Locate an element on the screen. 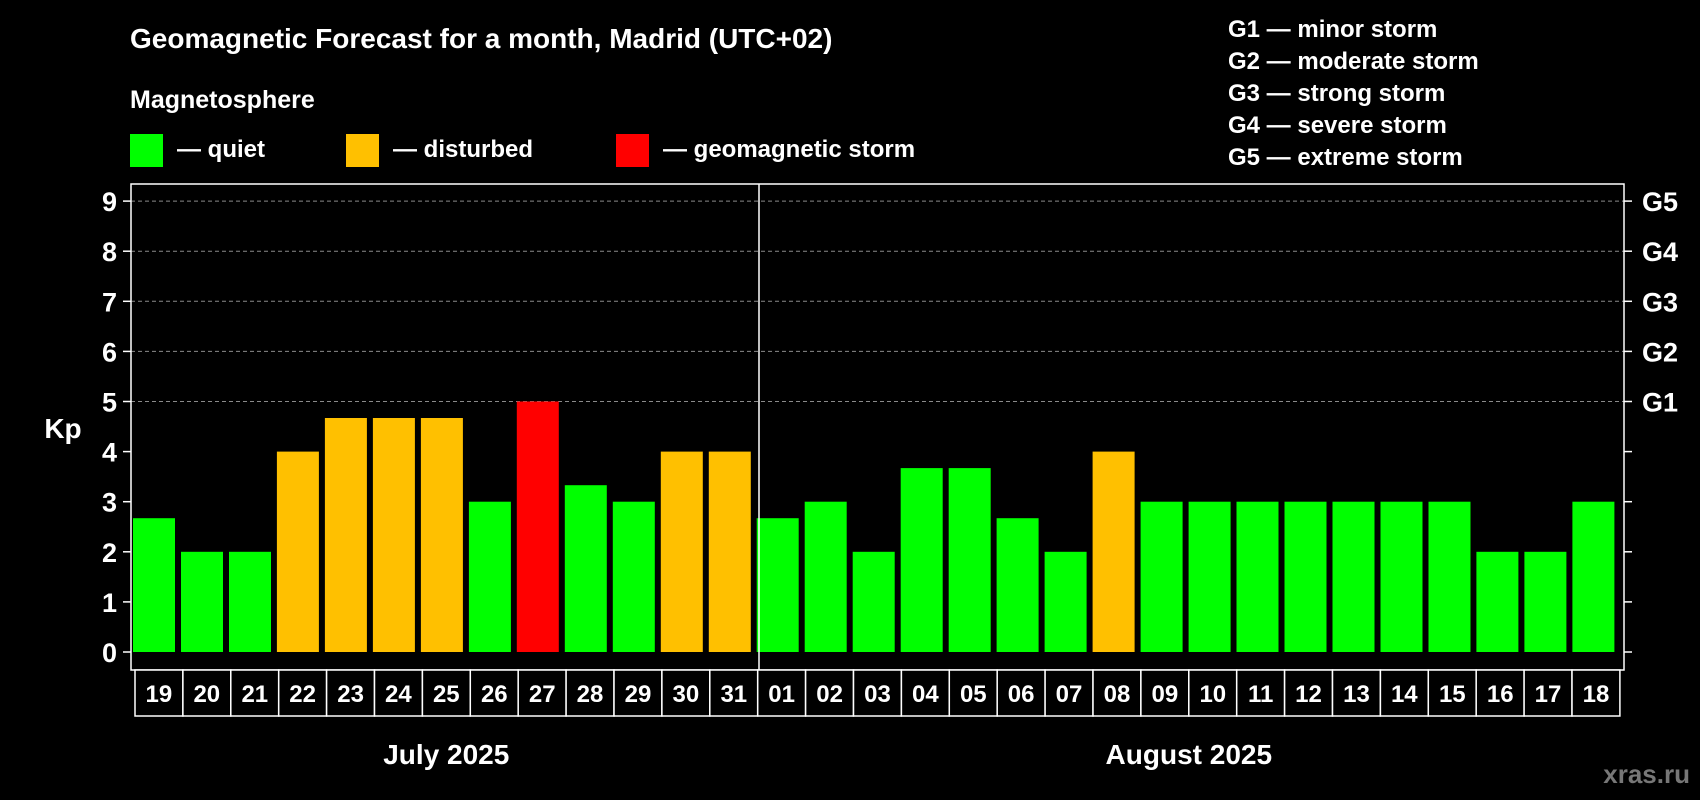 The image size is (1700, 800). date-label-09-21: 09 is located at coordinates (1165, 694).